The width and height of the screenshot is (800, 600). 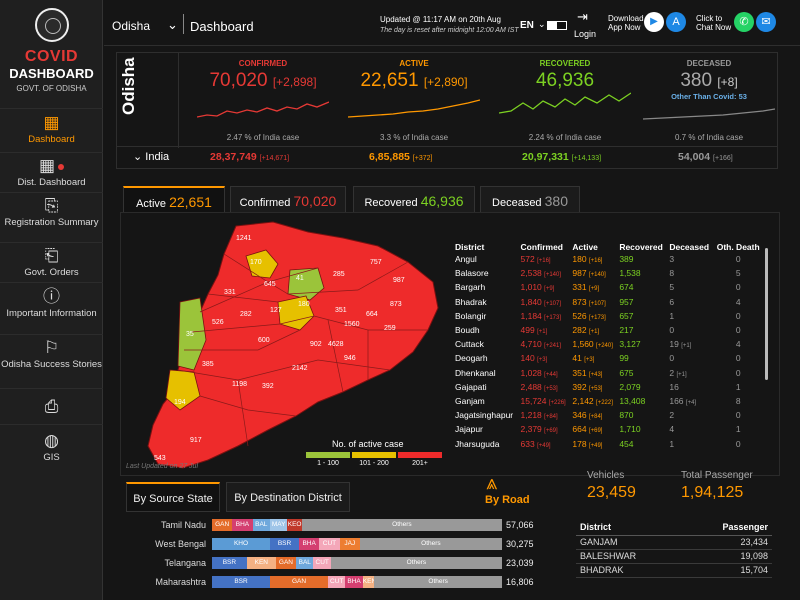 I want to click on recovered-cell: 957, so click(x=626, y=301).